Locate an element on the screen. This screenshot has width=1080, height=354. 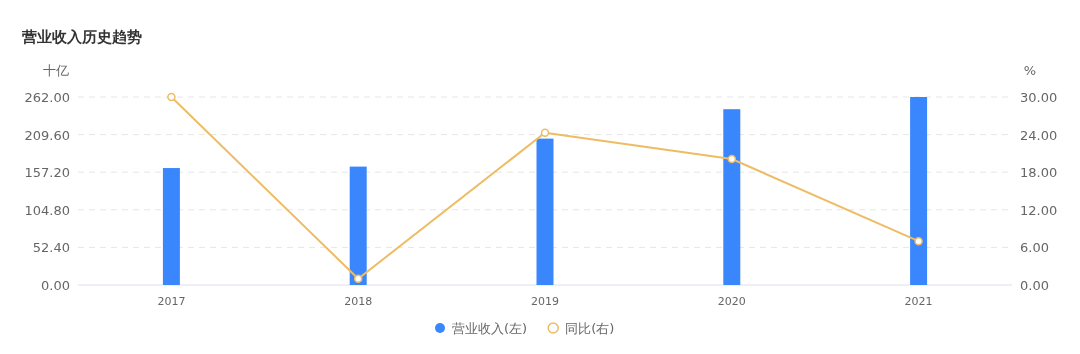
legend-label: 同比(右) is located at coordinates (590, 328).